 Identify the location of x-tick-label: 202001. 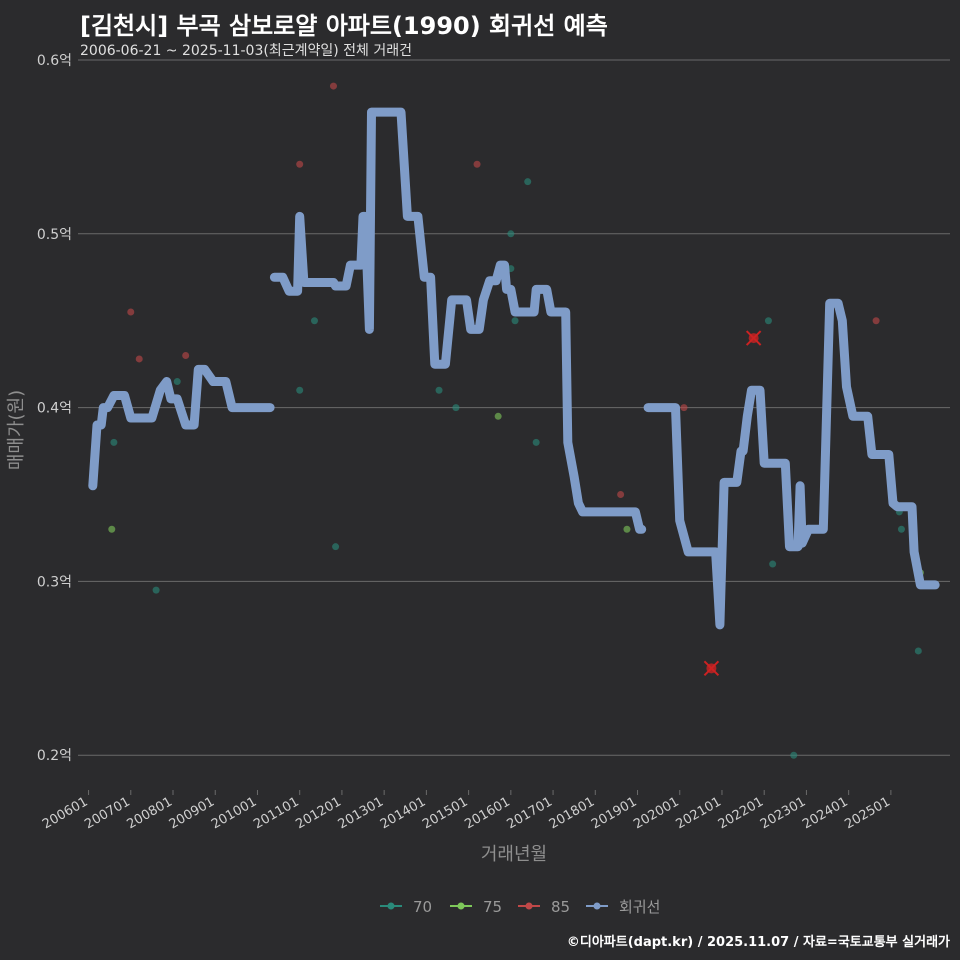
(656, 813).